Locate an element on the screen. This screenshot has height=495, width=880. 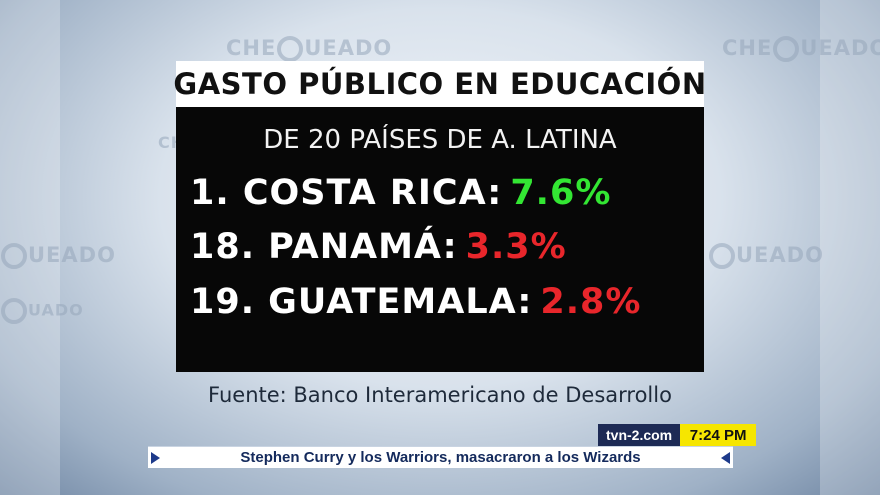
ranking-row-panama: 18. PANAMÁ: 3.3% is located at coordinates (378, 247).